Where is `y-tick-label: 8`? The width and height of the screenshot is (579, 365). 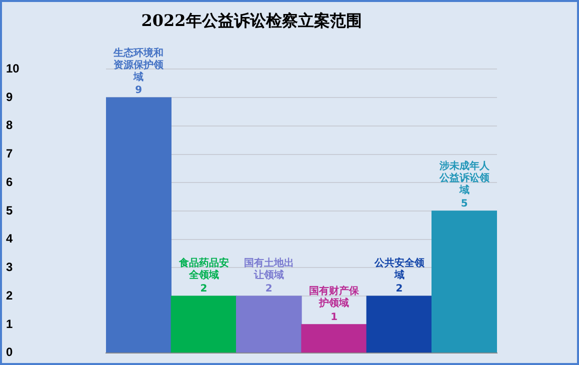 y-tick-label: 8 is located at coordinates (9, 125).